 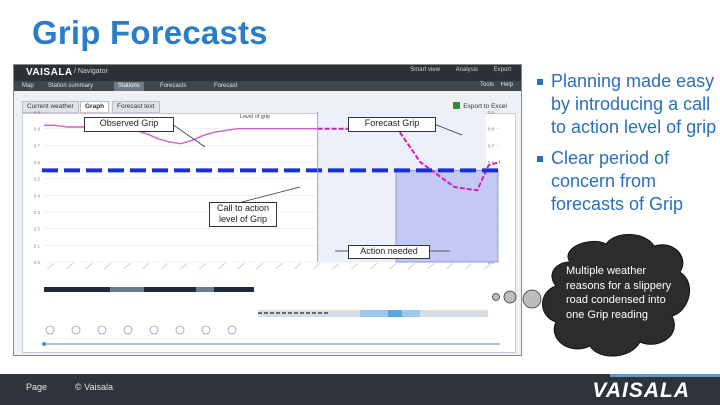 What do you see at coordinates (491, 129) in the screenshot?
I see `y2-tick-label: 0.8` at bounding box center [491, 129].